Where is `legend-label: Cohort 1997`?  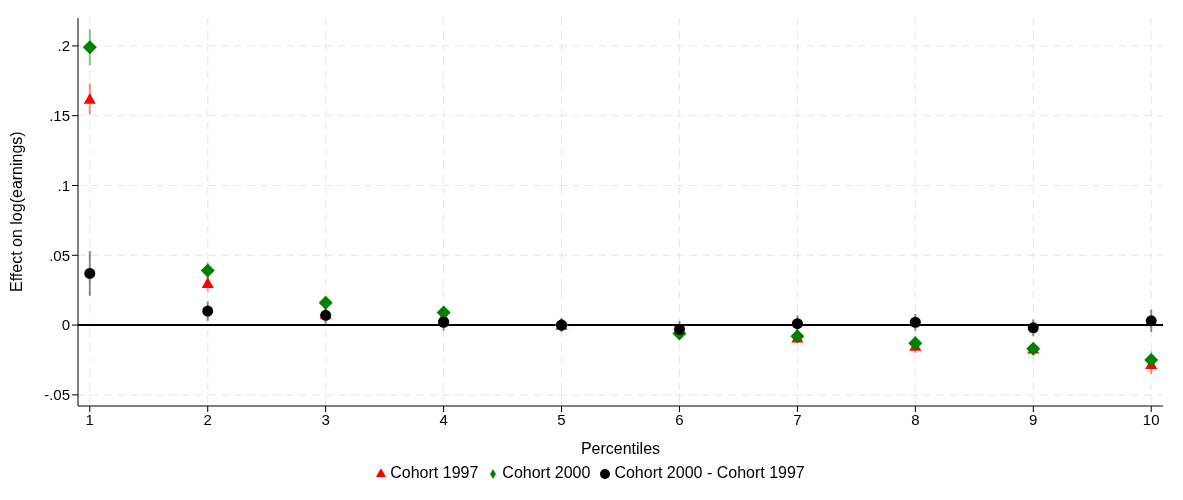
legend-label: Cohort 1997 is located at coordinates (434, 472).